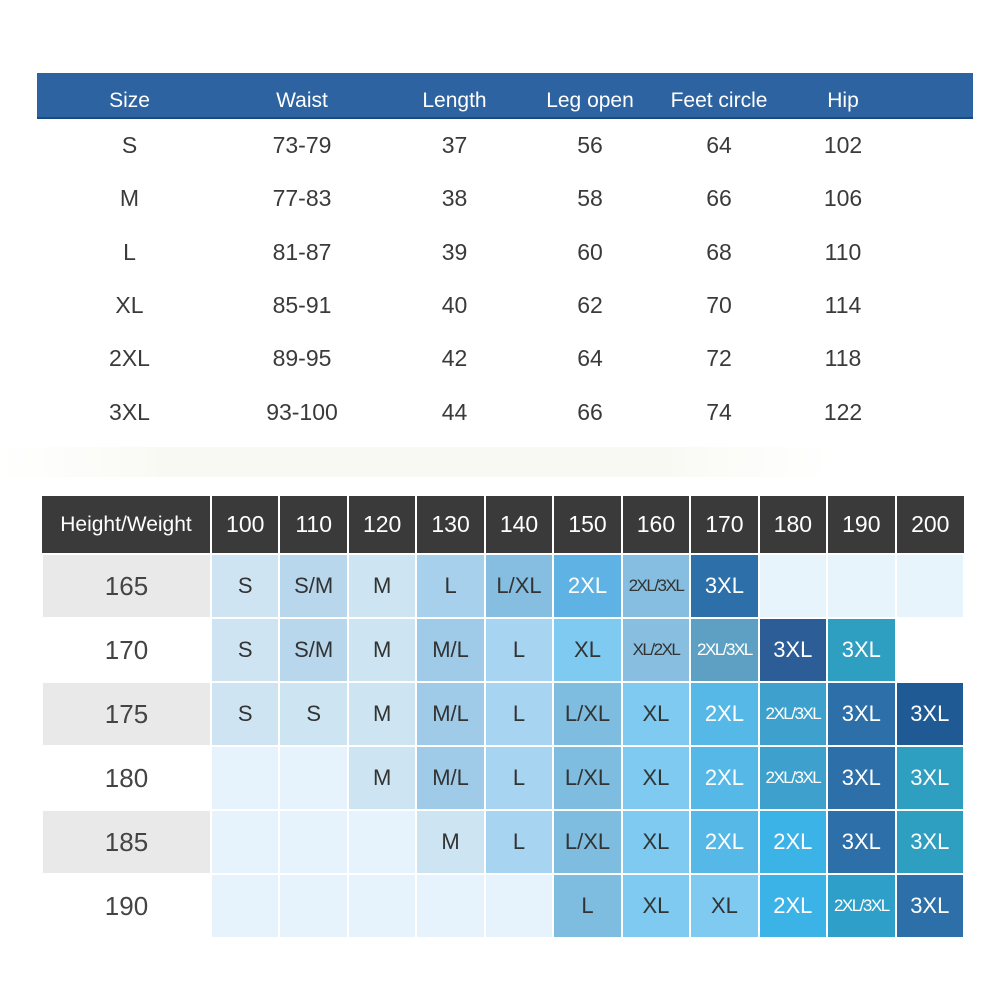 This screenshot has width=1000, height=1000. Describe the element at coordinates (519, 525) in the screenshot. I see `weight-header-cell: 140` at that location.